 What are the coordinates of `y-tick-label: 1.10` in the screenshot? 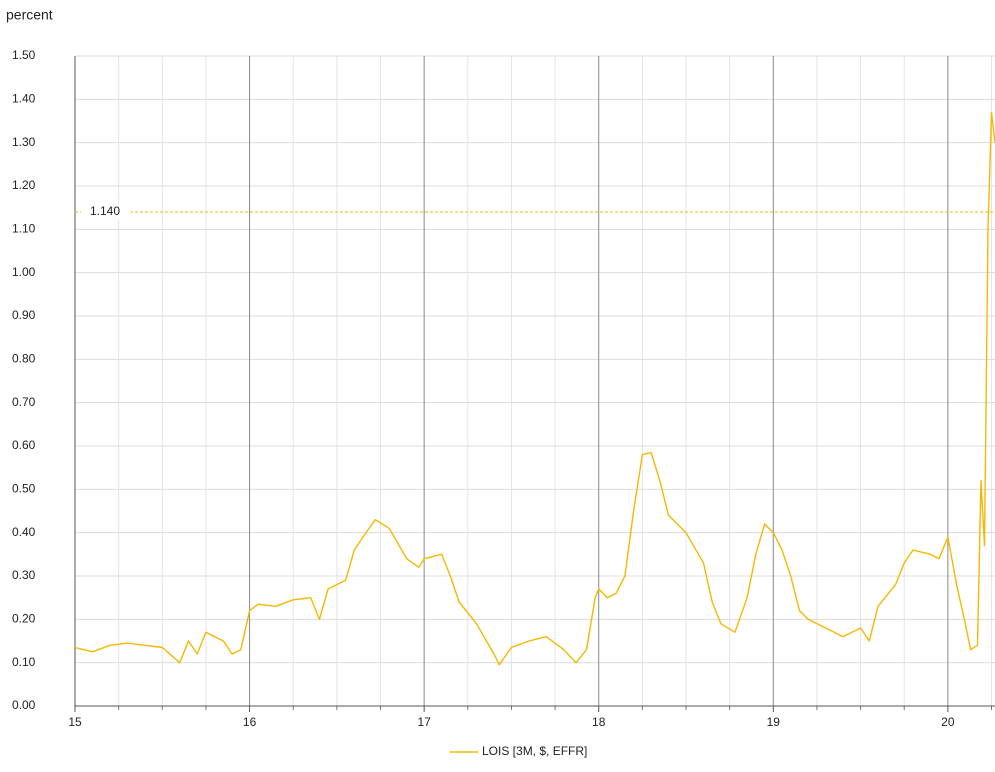 It's located at (24, 229).